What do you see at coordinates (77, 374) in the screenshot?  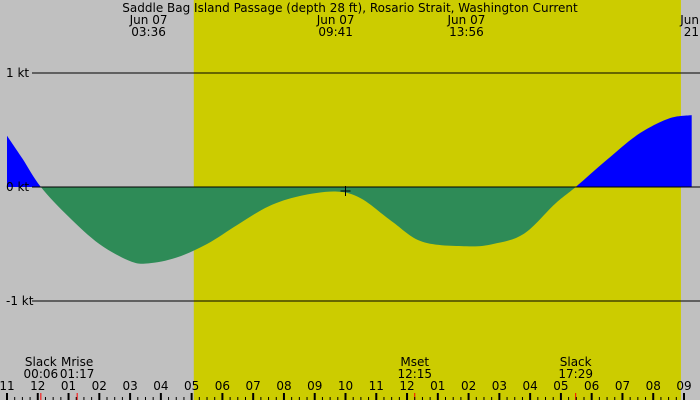 I see `event-time-label: 01:17` at bounding box center [77, 374].